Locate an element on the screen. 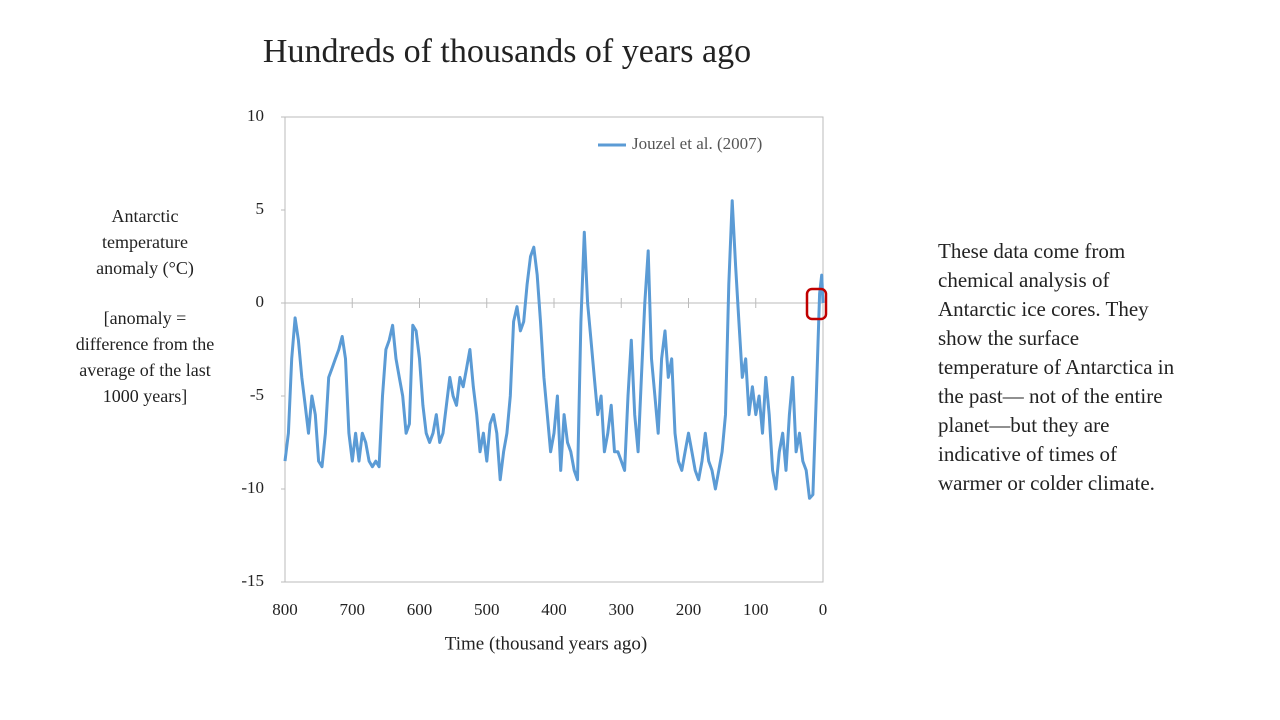 The image size is (1280, 720). x-axis-label: Time (thousand years ago) is located at coordinates (546, 643).